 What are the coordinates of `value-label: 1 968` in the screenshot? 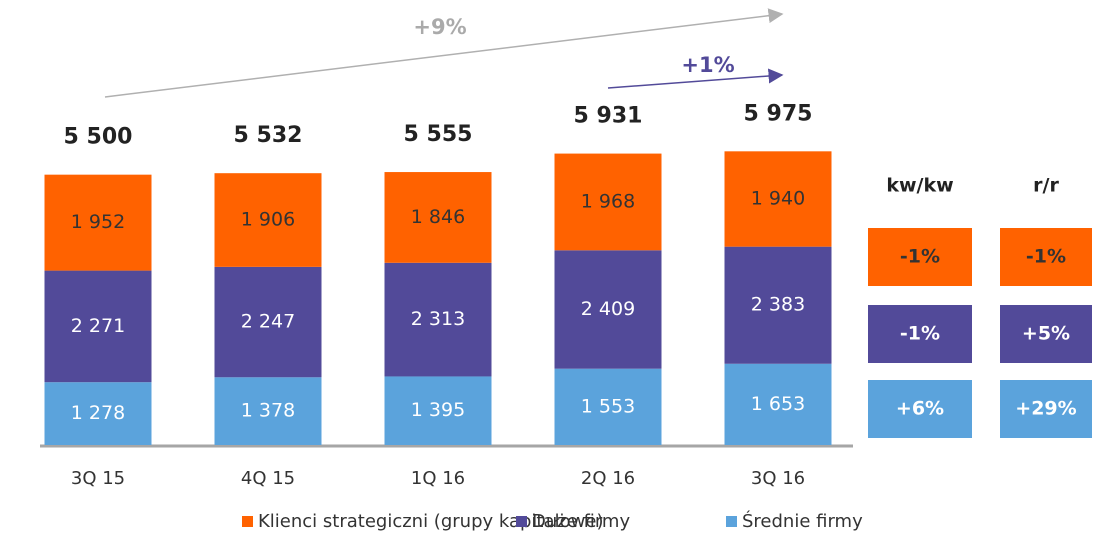 It's located at (608, 201).